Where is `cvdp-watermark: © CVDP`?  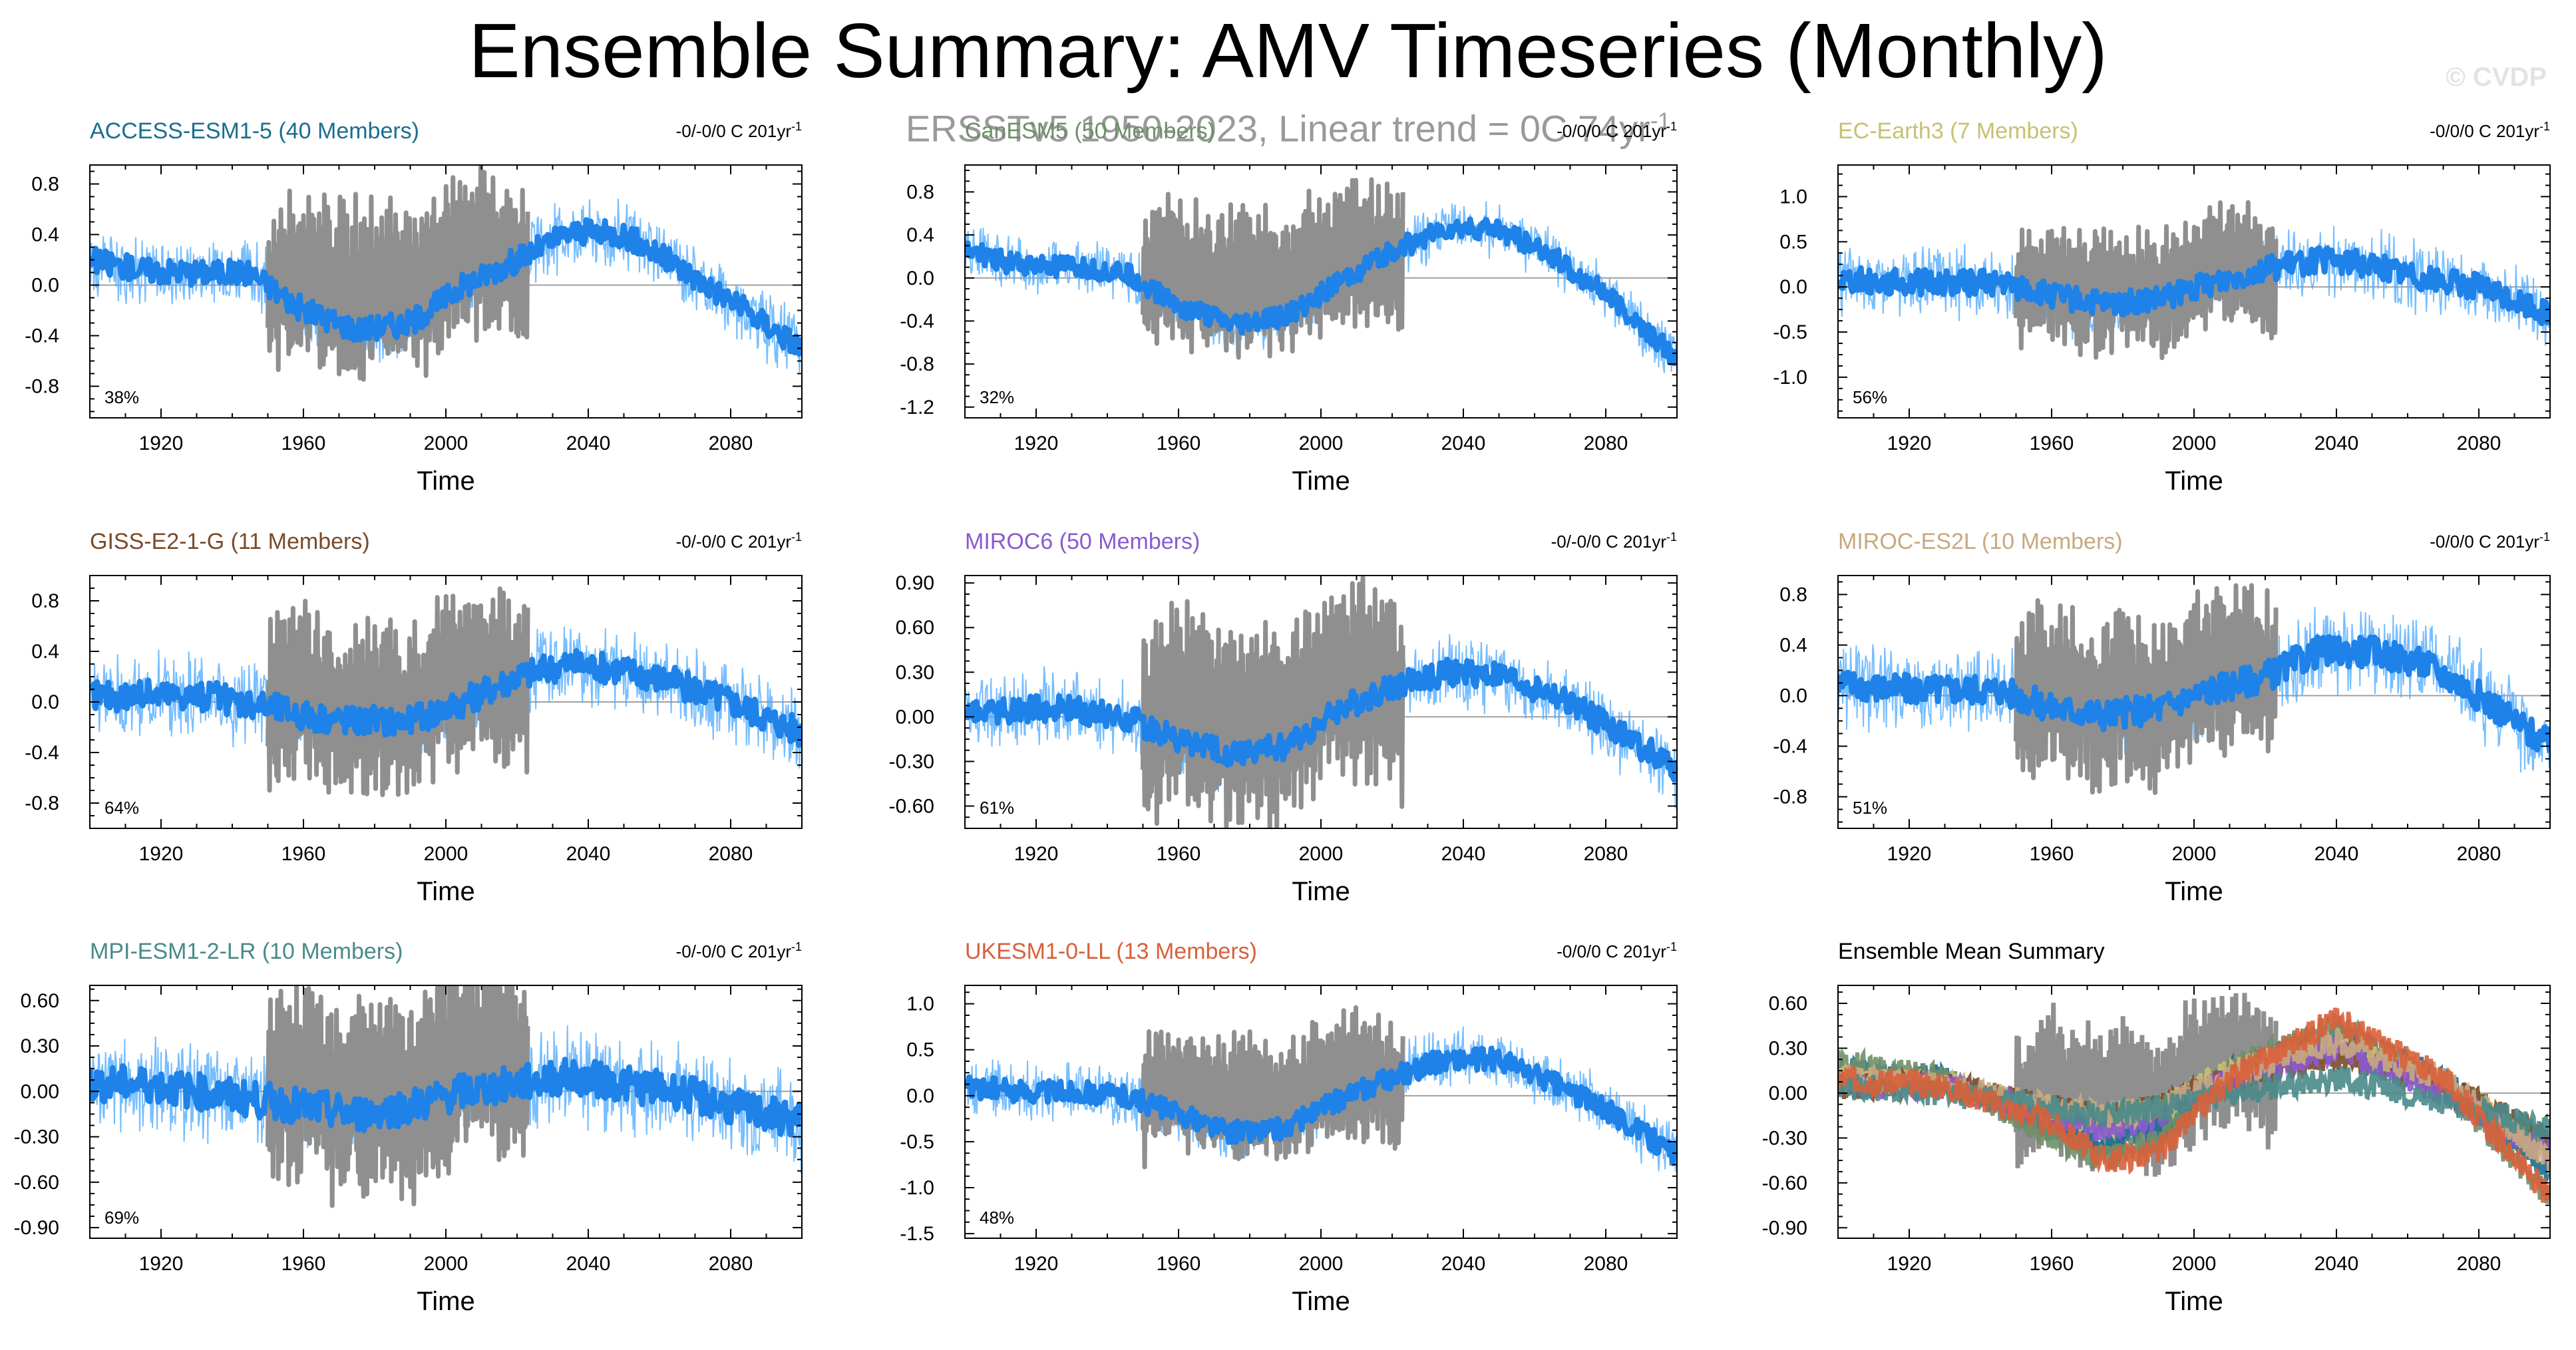
cvdp-watermark: © CVDP is located at coordinates (2496, 77).